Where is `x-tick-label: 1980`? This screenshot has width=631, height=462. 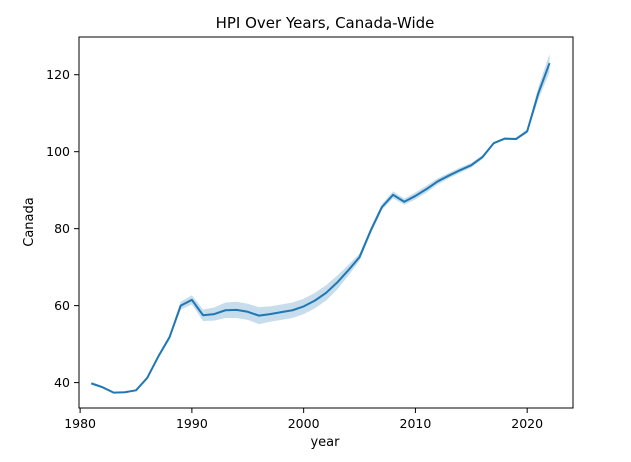 x-tick-label: 1980 is located at coordinates (80, 423).